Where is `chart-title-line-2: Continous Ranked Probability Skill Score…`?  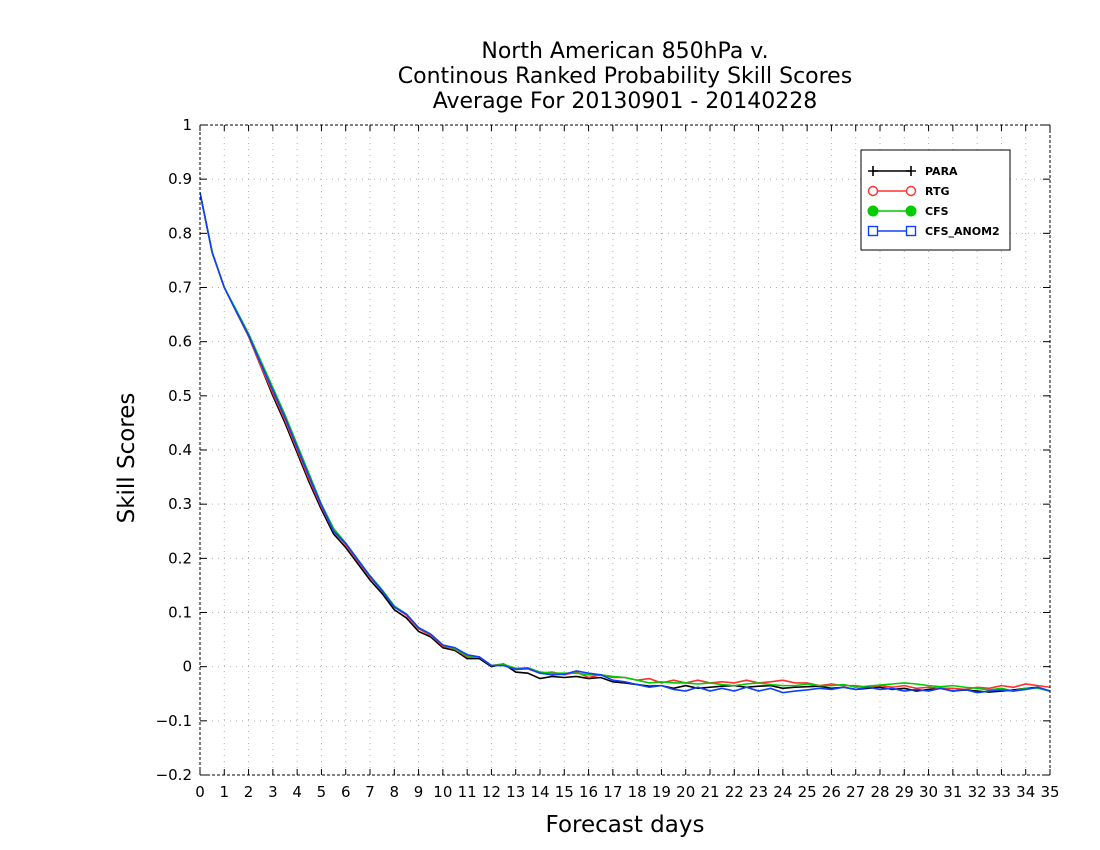 chart-title-line-2: Continous Ranked Probability Skill Score… is located at coordinates (625, 76).